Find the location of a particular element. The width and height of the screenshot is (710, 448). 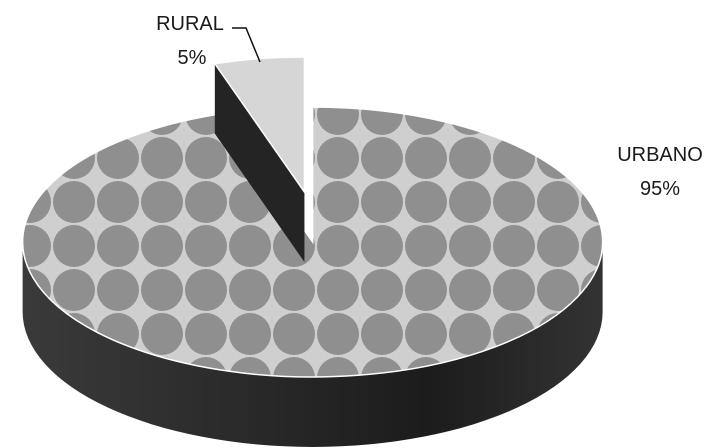

label-rural-name: RURAL is located at coordinates (190, 24).